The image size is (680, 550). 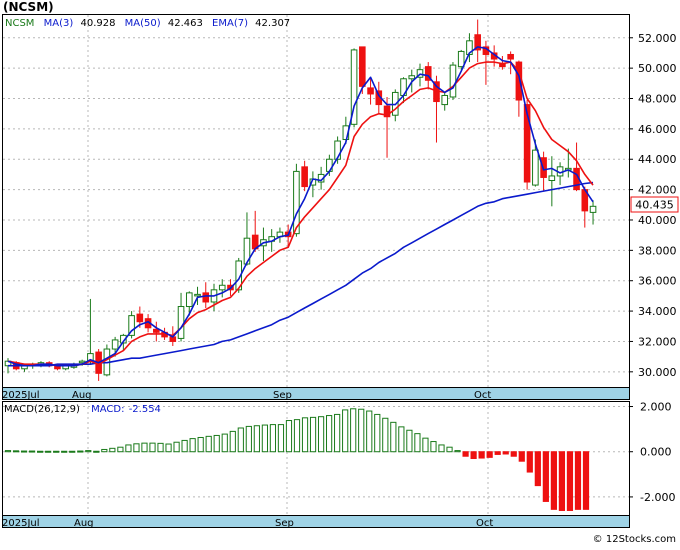 What do you see at coordinates (657, 159) in the screenshot?
I see `price-tick-label: 44.000` at bounding box center [657, 159].